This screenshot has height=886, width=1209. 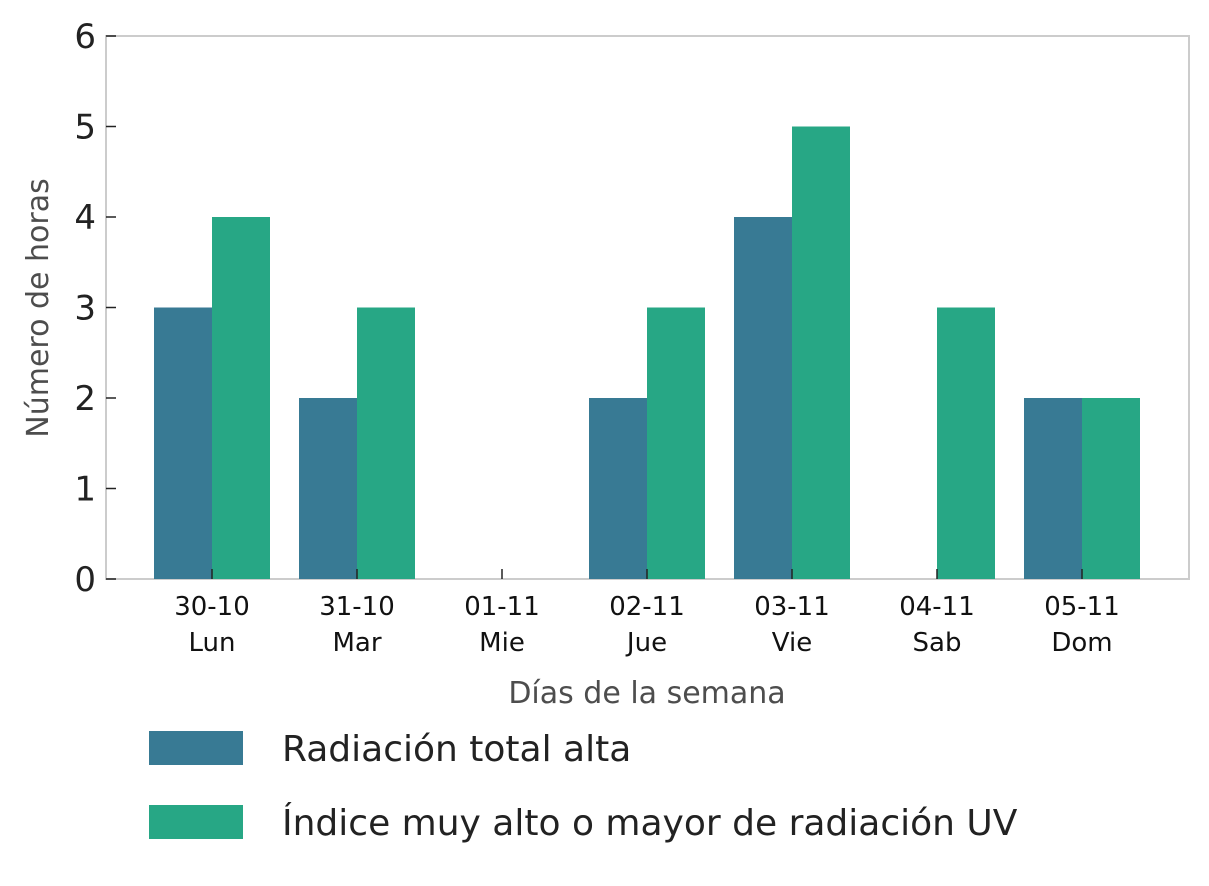 What do you see at coordinates (85, 218) in the screenshot?
I see `y-tick-label: 4` at bounding box center [85, 218].